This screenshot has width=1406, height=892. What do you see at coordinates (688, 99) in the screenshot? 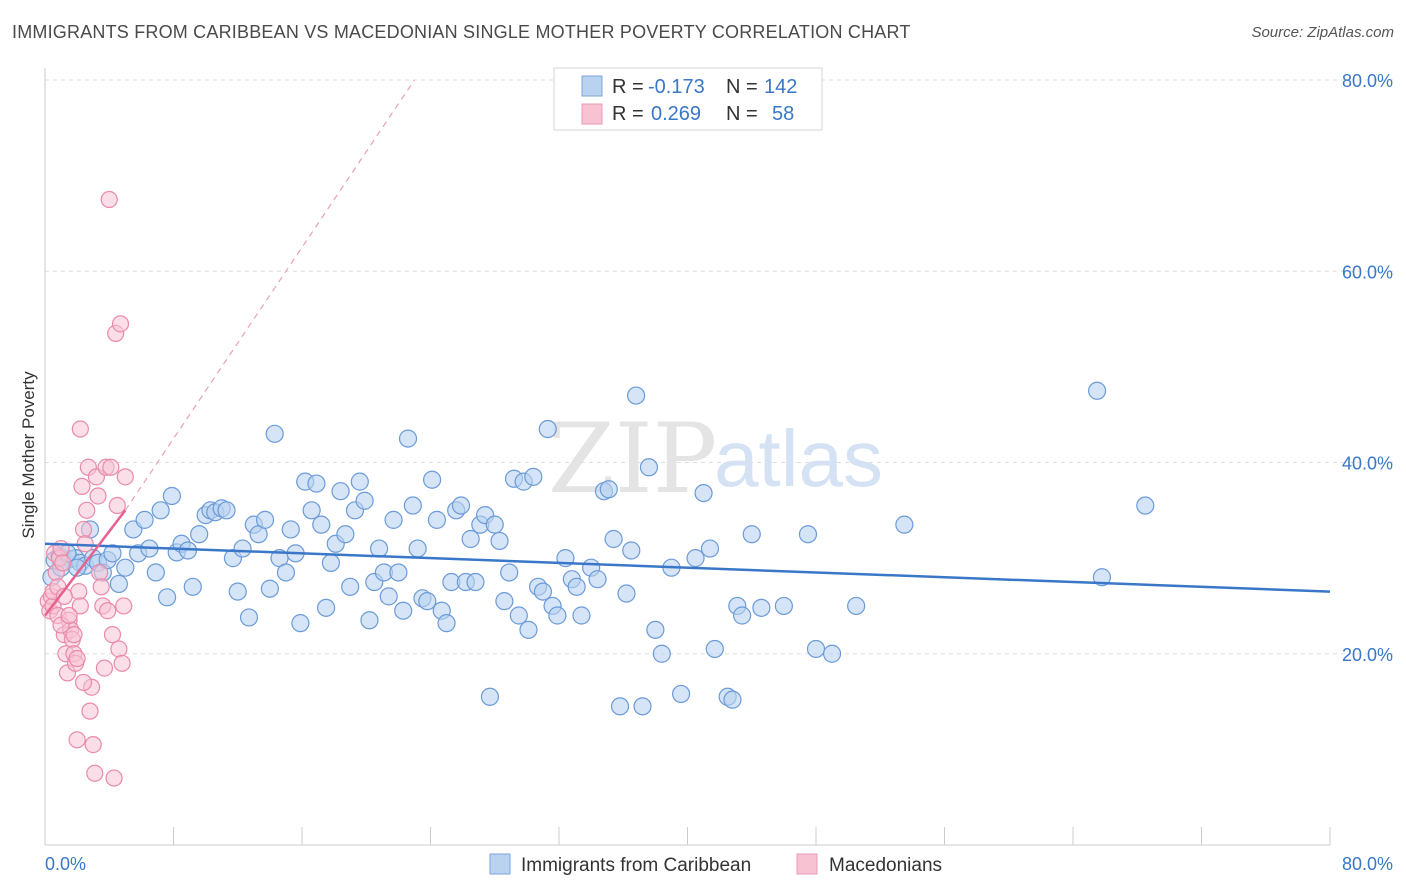
I see `stats-legend: R = -0.173 N = 142 R = 0.269 N = 58` at bounding box center [688, 99].